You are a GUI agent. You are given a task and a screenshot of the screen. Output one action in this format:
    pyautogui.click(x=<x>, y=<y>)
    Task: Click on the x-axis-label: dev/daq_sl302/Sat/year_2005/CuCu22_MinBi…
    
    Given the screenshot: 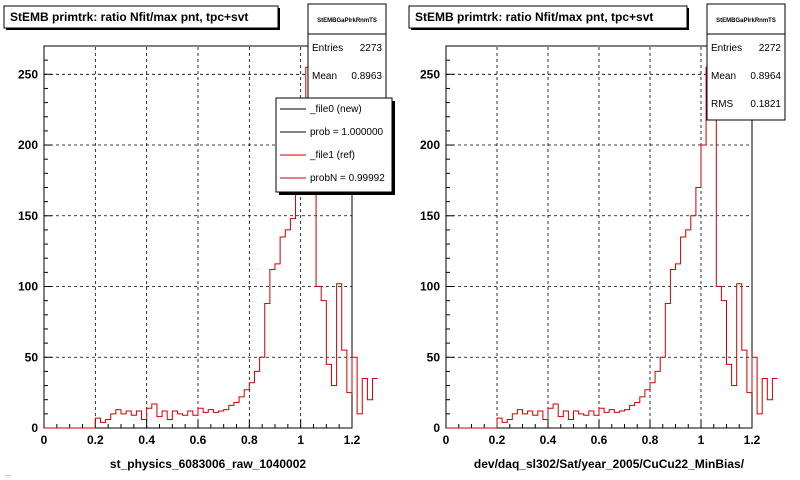 What is the action you would take?
    pyautogui.click(x=609, y=464)
    